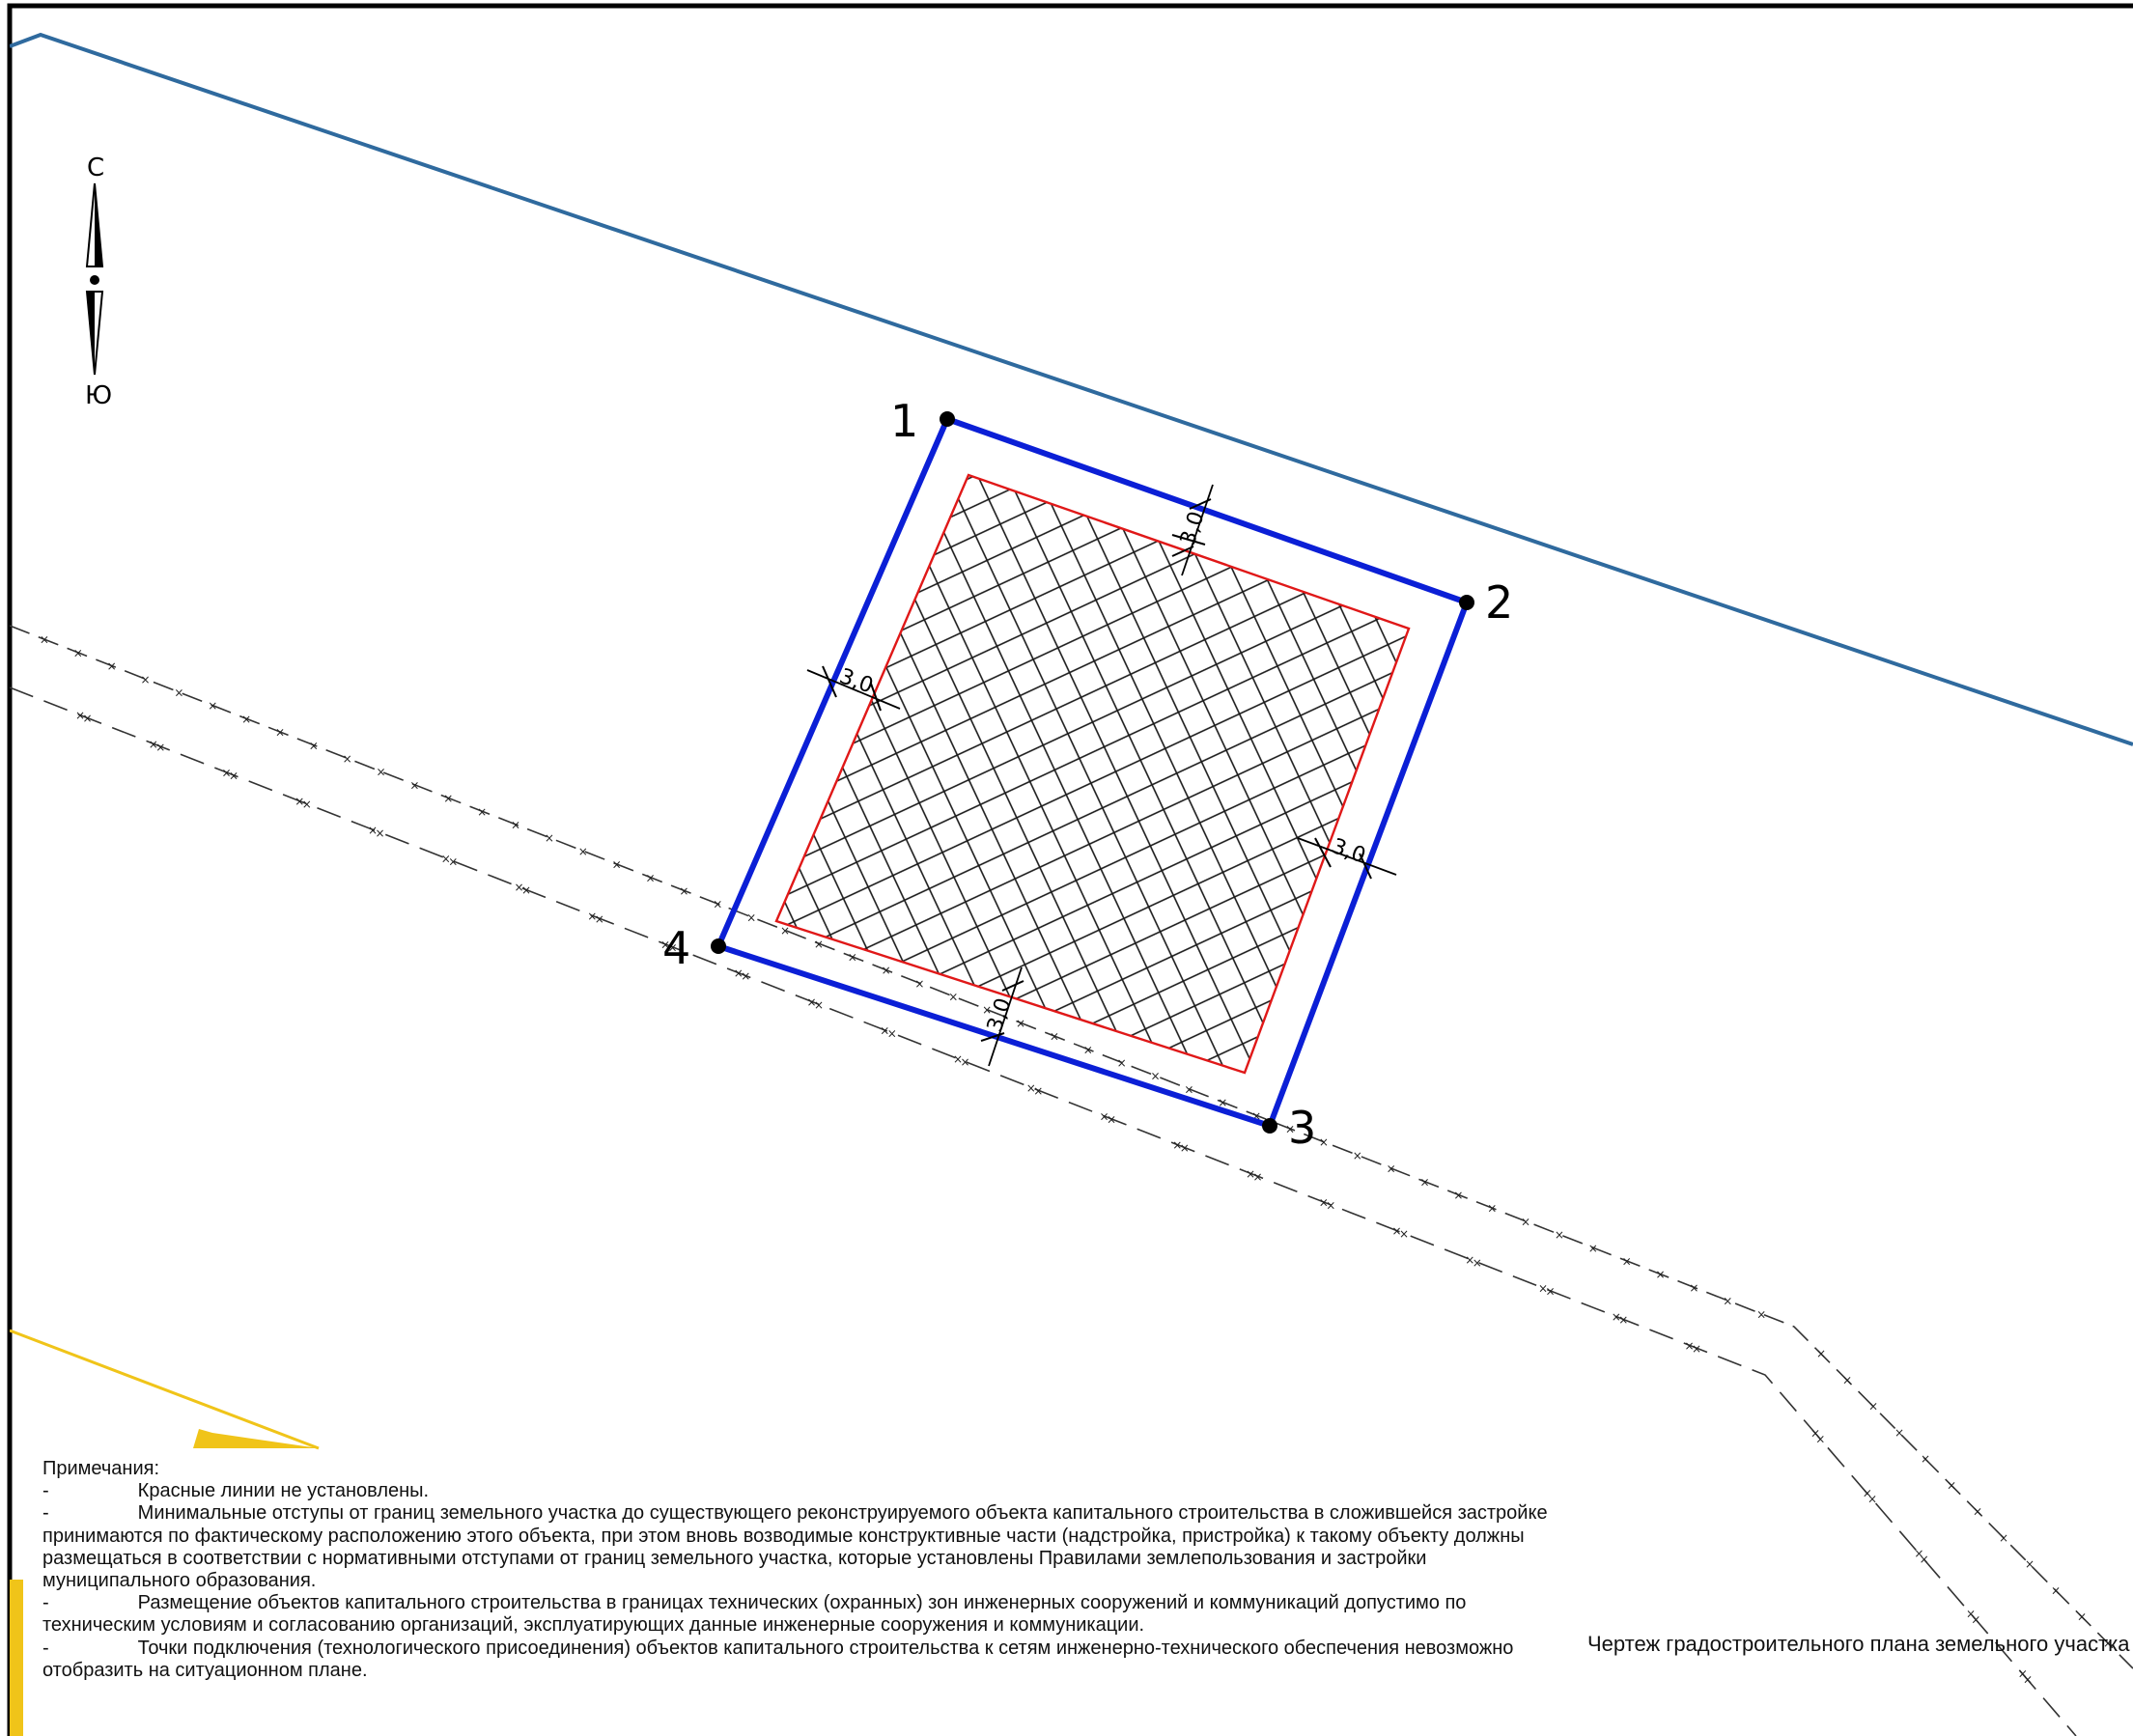 The width and height of the screenshot is (2133, 1736). Describe the element at coordinates (923, 421) in the screenshot. I see `parcel-point-1: 1` at that location.